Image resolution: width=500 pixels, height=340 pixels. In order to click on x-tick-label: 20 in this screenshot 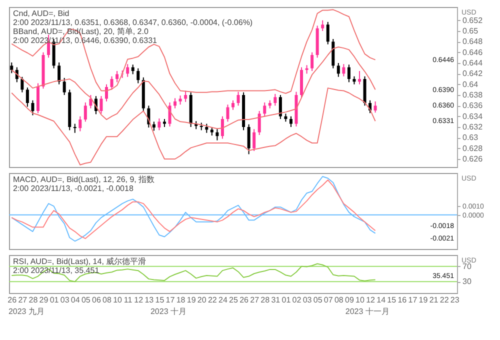, I will do `click(202, 300)`.